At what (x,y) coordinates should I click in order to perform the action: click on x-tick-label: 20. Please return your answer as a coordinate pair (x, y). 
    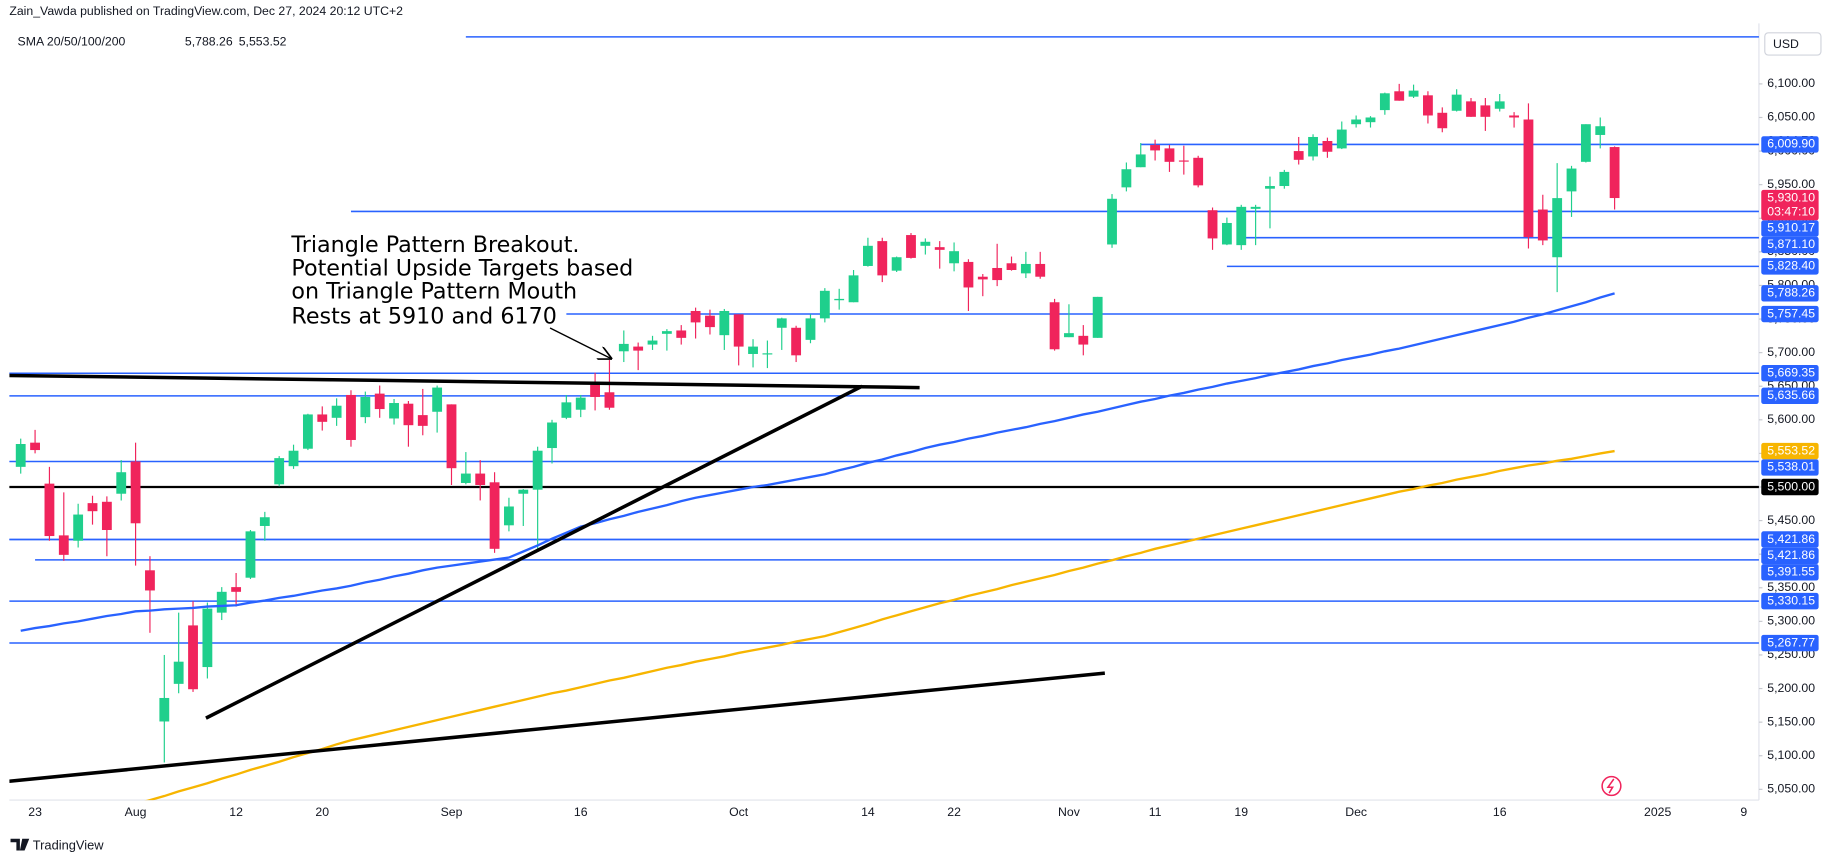
    Looking at the image, I should click on (322, 812).